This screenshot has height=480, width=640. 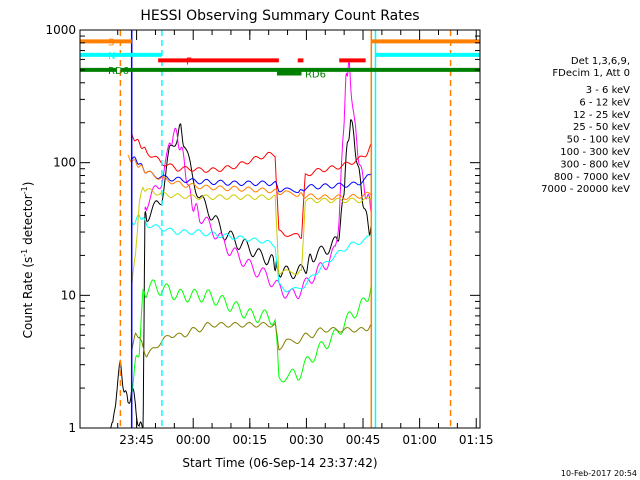 I want to click on y-tick-label-3: 100, so click(x=64, y=163).